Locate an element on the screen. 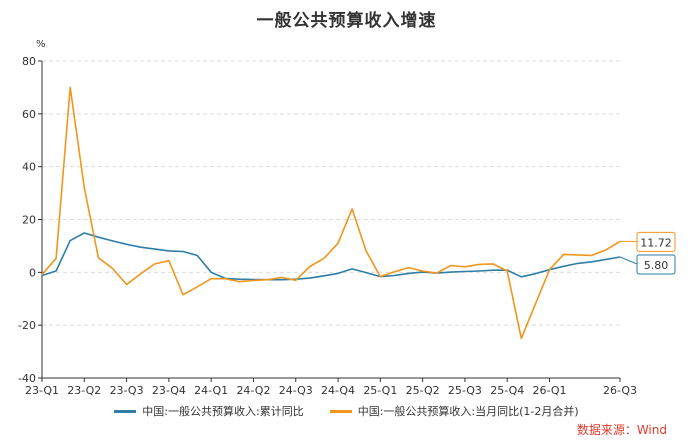 The height and width of the screenshot is (447, 693). legend-item-cumulative: 中国:一般公共预算收入:累计同比 is located at coordinates (209, 411).